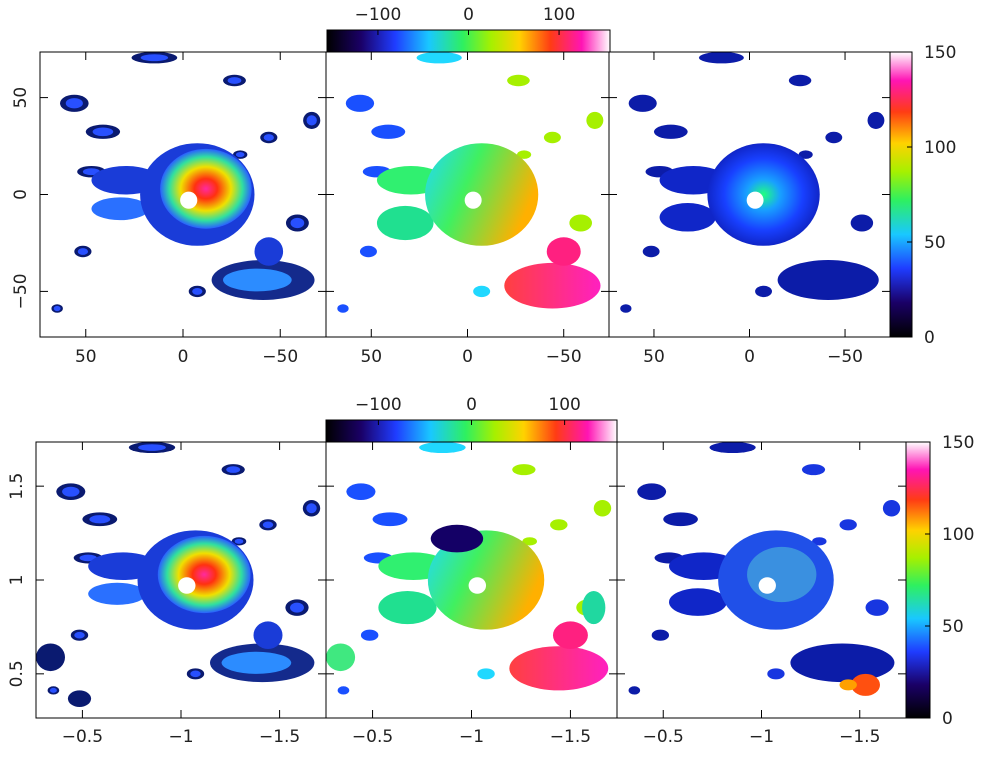  I want to click on x-tick-label: 50, so click(654, 357).